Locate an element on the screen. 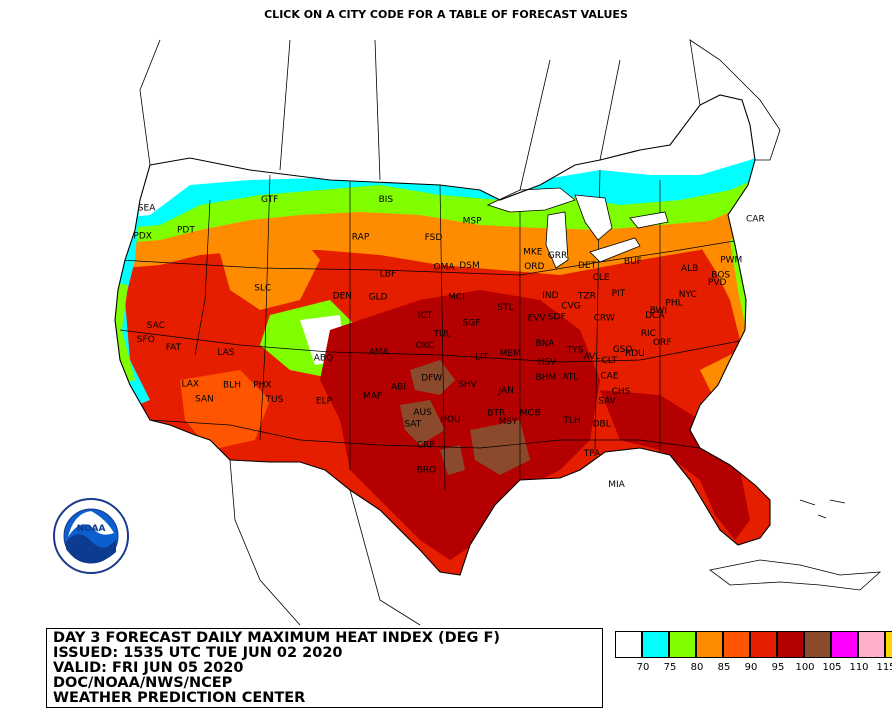 The height and width of the screenshot is (715, 892). city-code-aus: AUS is located at coordinates (422, 413).